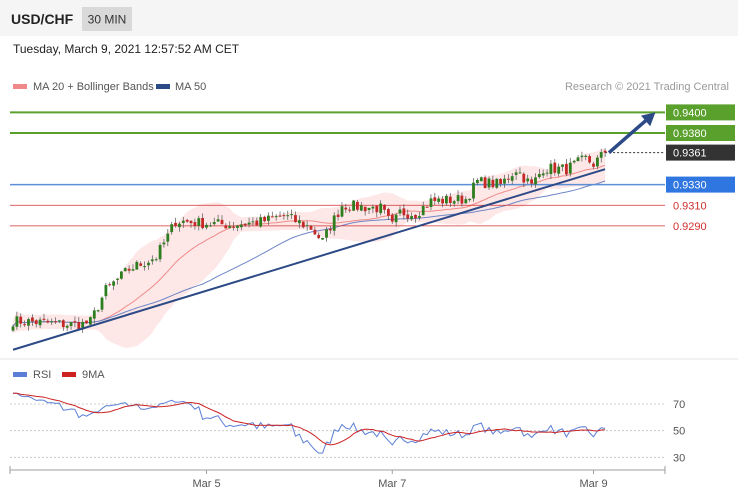  Describe the element at coordinates (392, 484) in the screenshot. I see `x-tick-label: Mar 7` at that location.